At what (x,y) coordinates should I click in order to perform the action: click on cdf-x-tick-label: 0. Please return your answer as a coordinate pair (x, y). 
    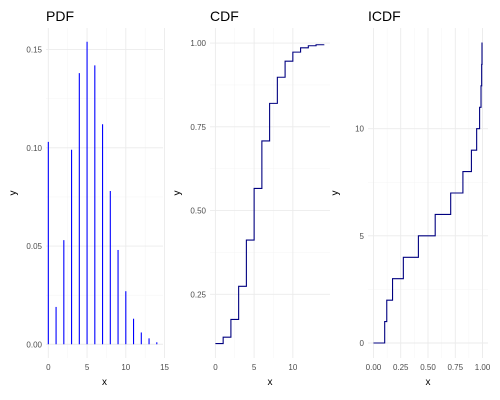
    Looking at the image, I should click on (215, 367).